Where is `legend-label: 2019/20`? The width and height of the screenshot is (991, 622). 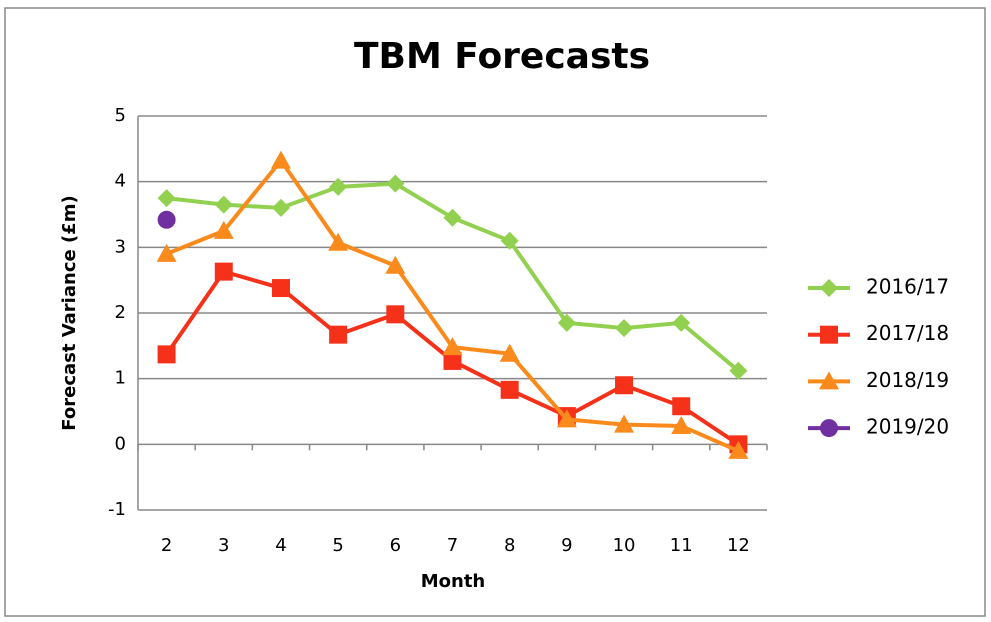 legend-label: 2019/20 is located at coordinates (907, 427).